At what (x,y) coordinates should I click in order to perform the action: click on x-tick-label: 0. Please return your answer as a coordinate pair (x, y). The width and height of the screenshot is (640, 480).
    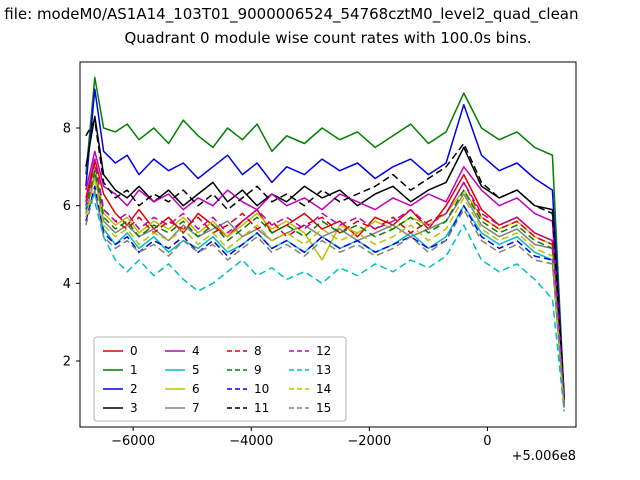
    Looking at the image, I should click on (487, 441).